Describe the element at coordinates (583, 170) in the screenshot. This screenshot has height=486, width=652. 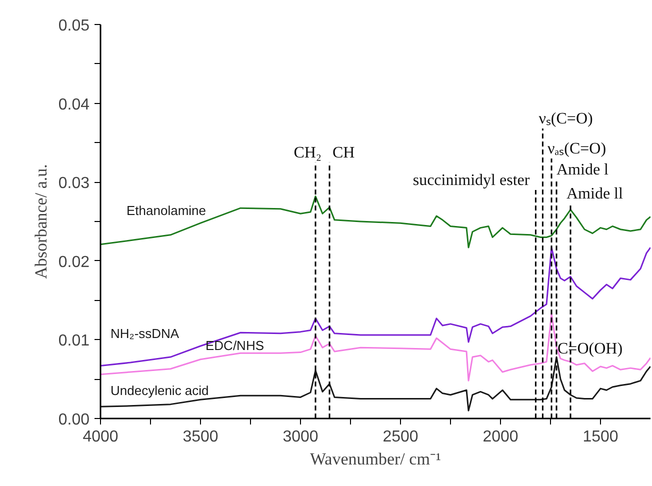
I see `annotation: Amide l` at that location.